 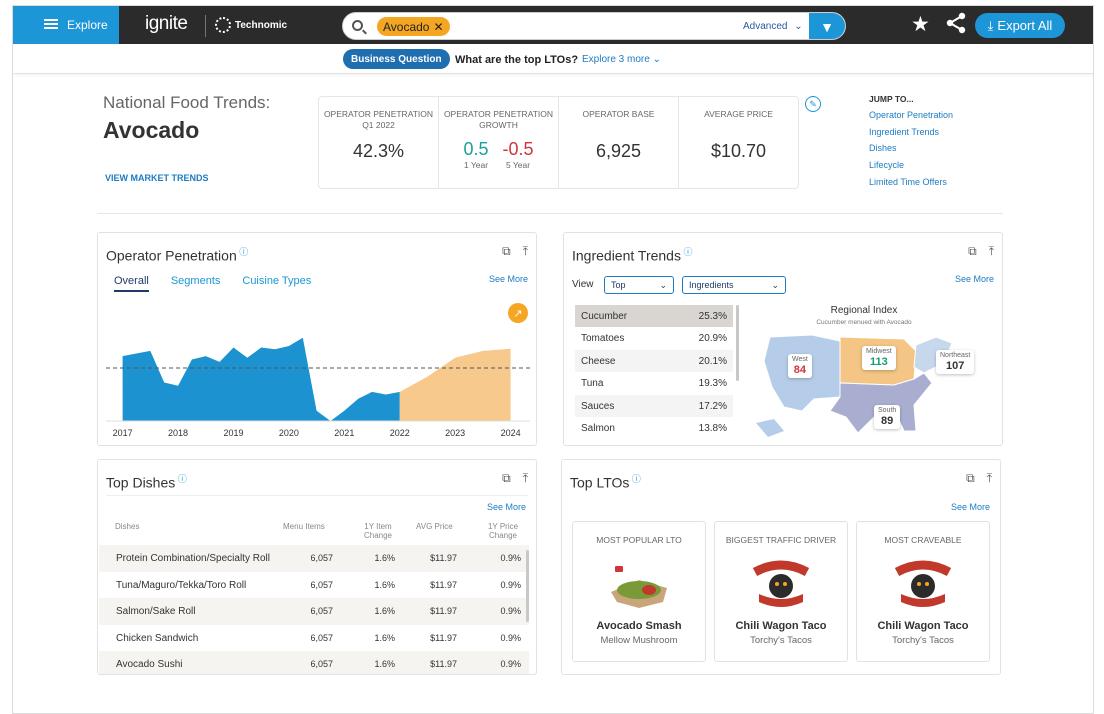 What do you see at coordinates (781, 585) in the screenshot?
I see `torchys-logo-icon` at bounding box center [781, 585].